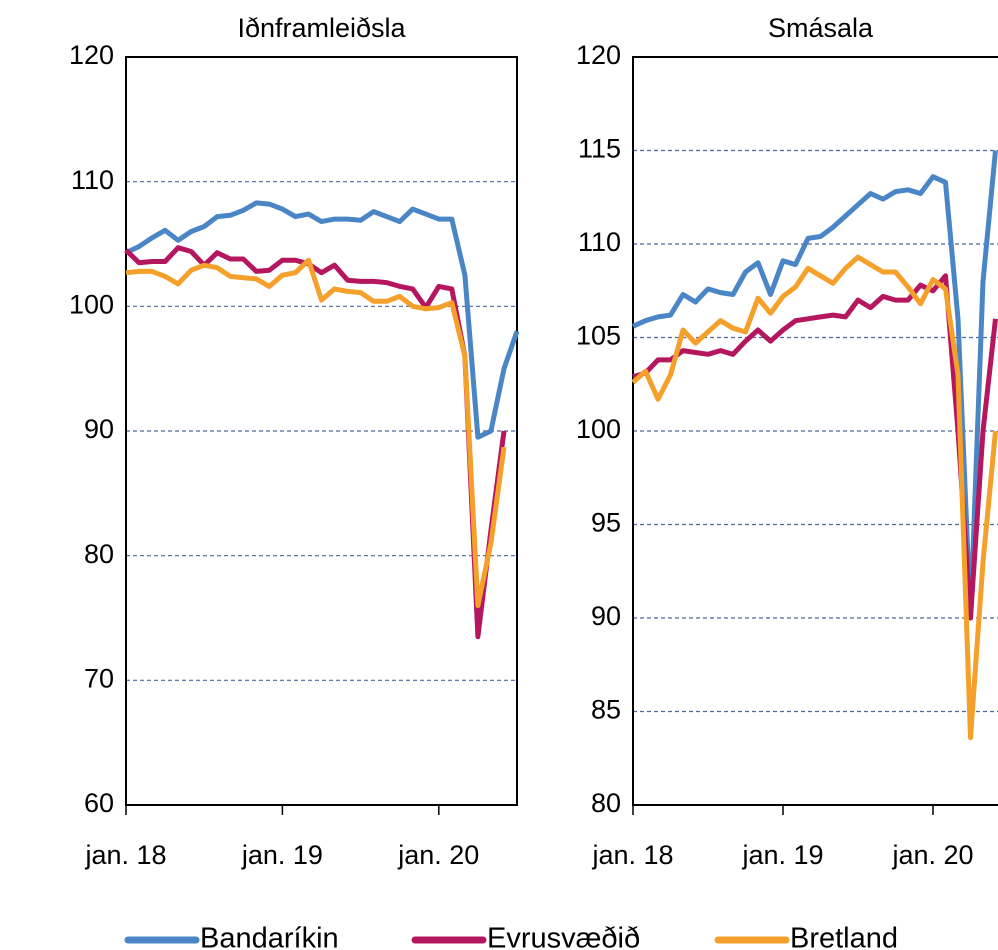 The image size is (998, 950). What do you see at coordinates (821, 28) in the screenshot?
I see `chart-title: Smásala` at bounding box center [821, 28].